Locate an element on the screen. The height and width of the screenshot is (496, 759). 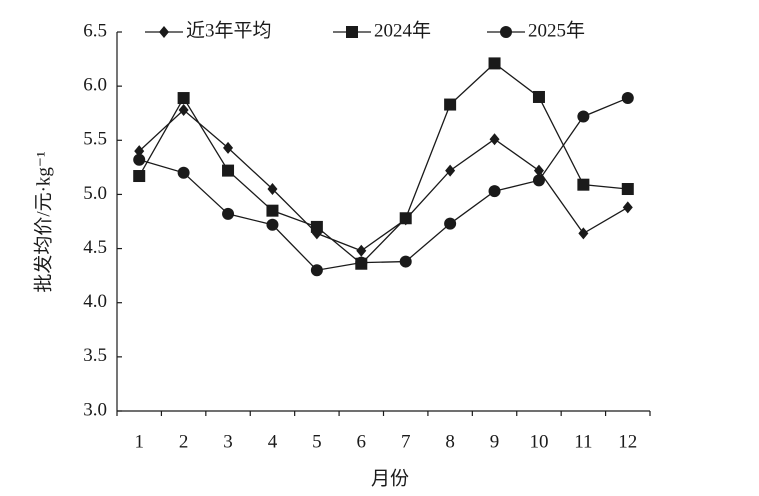
y-tick-label: 3.0 is located at coordinates (95, 409).